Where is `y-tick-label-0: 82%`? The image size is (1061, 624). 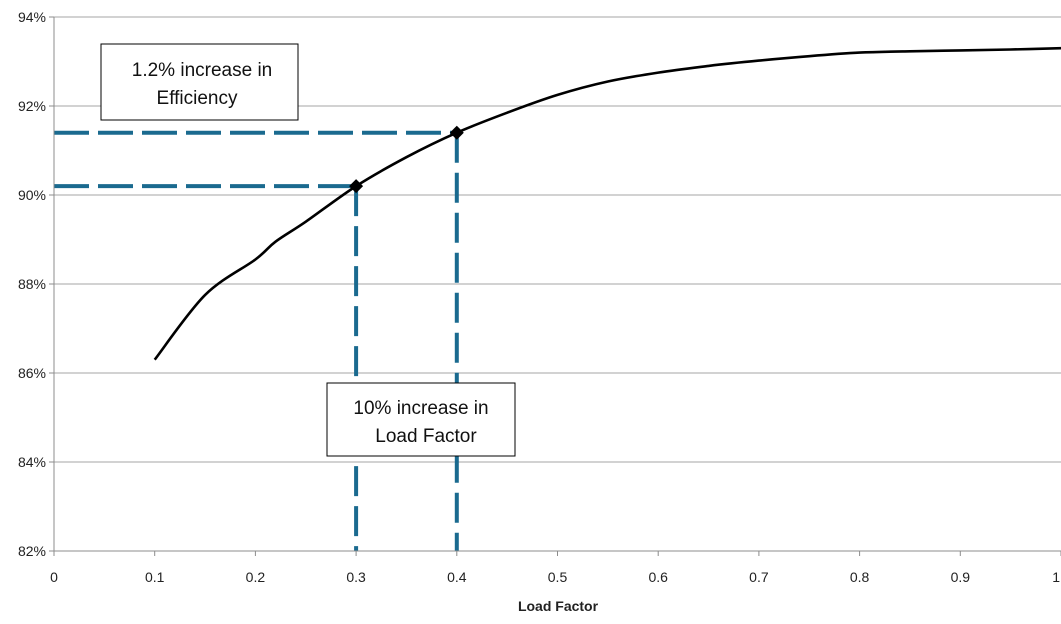 y-tick-label-0: 82% is located at coordinates (32, 551).